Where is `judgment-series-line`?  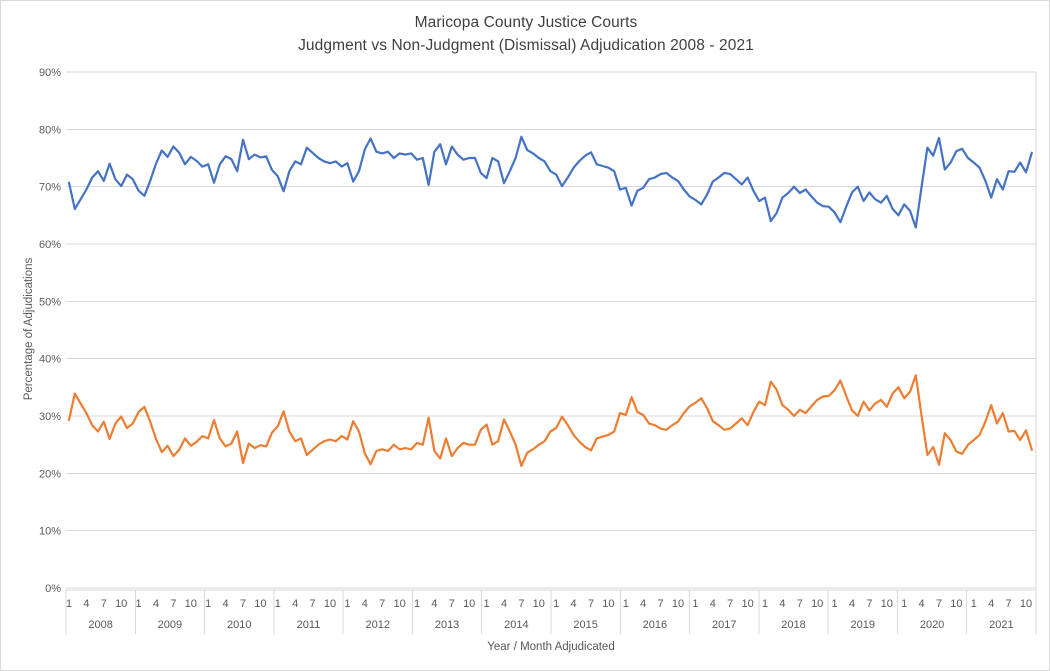 judgment-series-line is located at coordinates (550, 182).